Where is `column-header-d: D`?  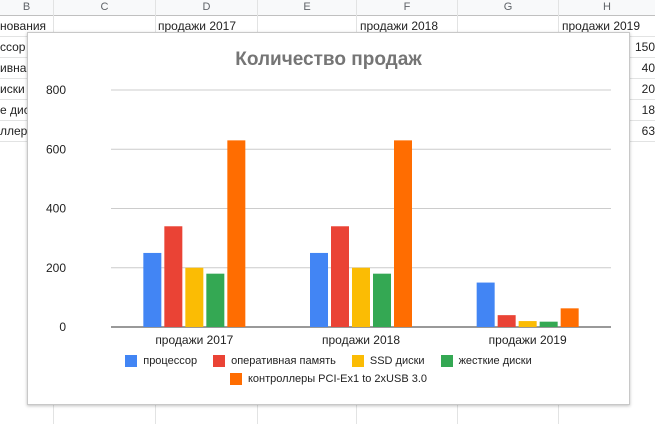 column-header-d: D is located at coordinates (206, 8).